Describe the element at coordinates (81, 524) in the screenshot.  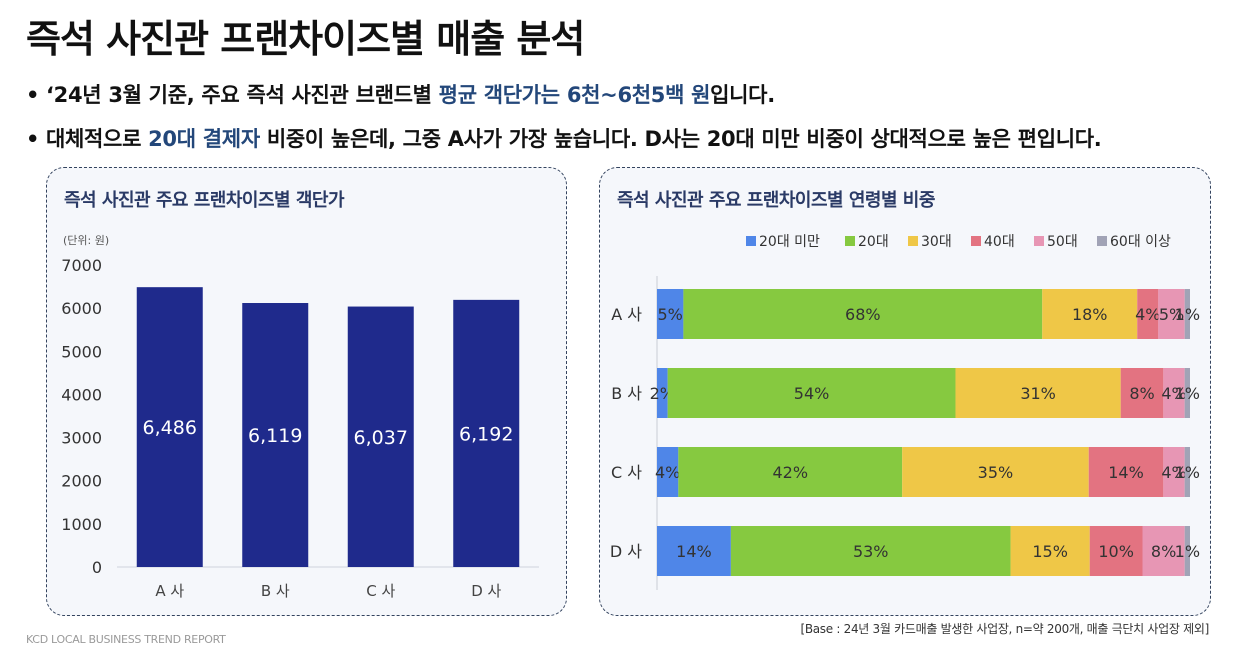
I see `y-tick-label: 1000` at that location.